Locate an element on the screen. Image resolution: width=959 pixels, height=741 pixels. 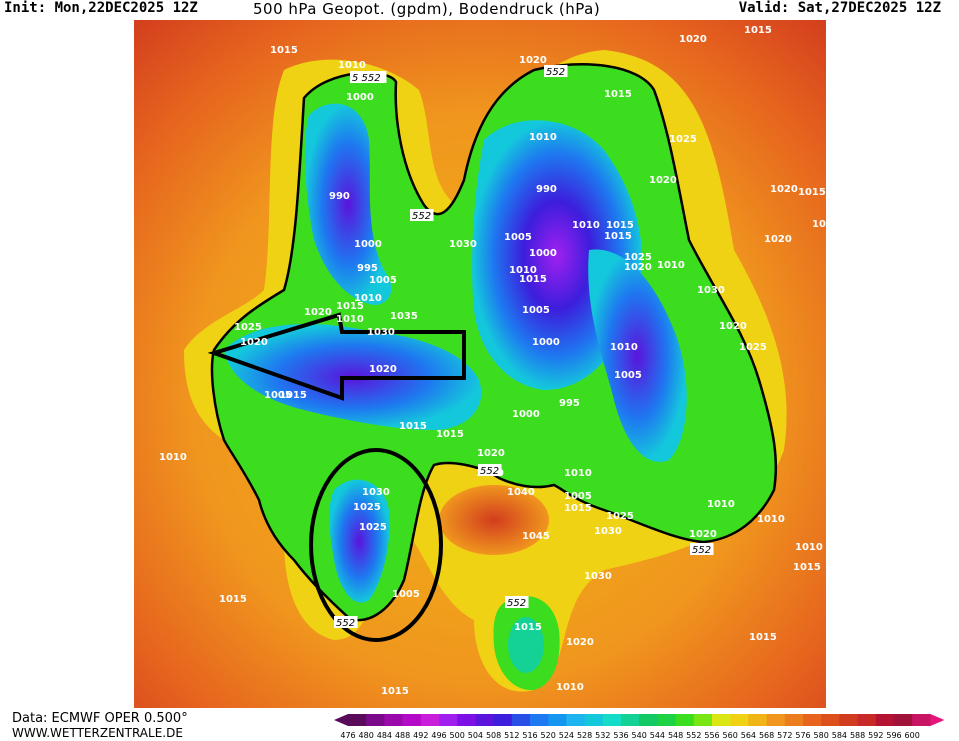
annotation-circle is located at coordinates (376, 545).